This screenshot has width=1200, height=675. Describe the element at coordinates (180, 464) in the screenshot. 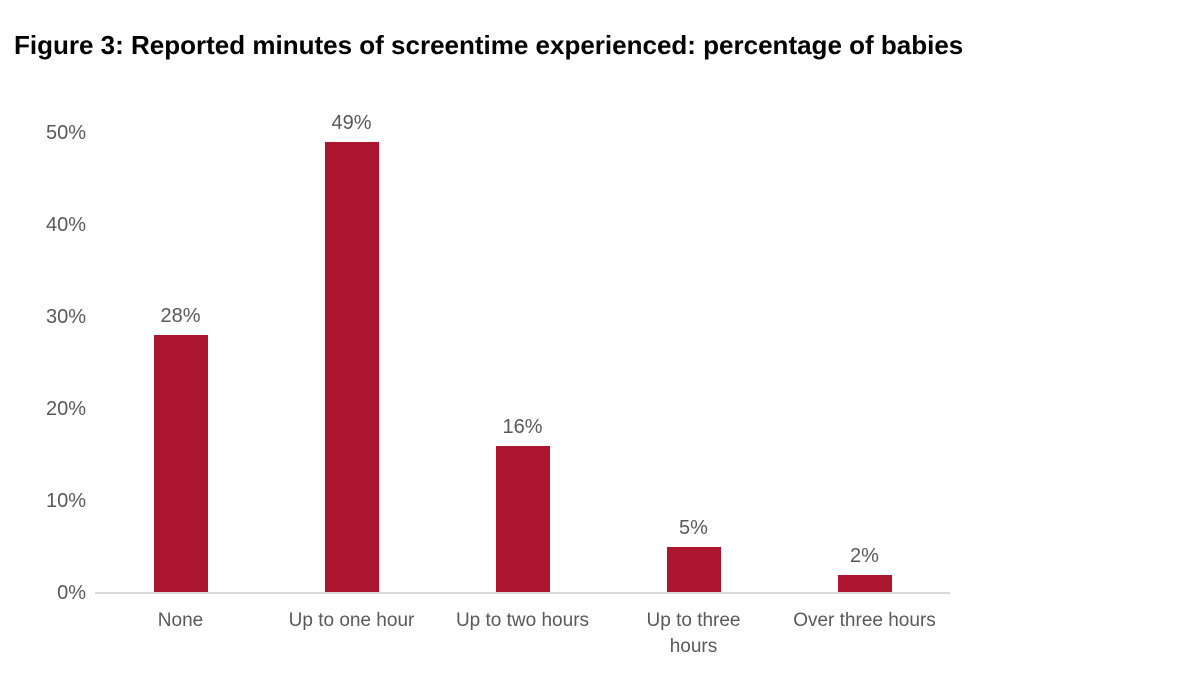

I see `bar-none` at that location.